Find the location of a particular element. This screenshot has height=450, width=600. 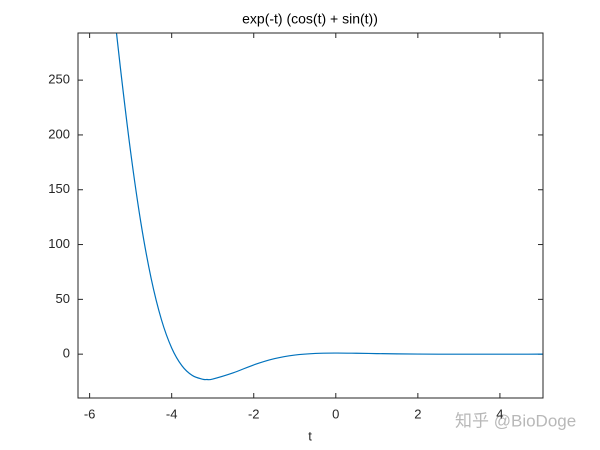

x-tick-label: 4 is located at coordinates (499, 413).